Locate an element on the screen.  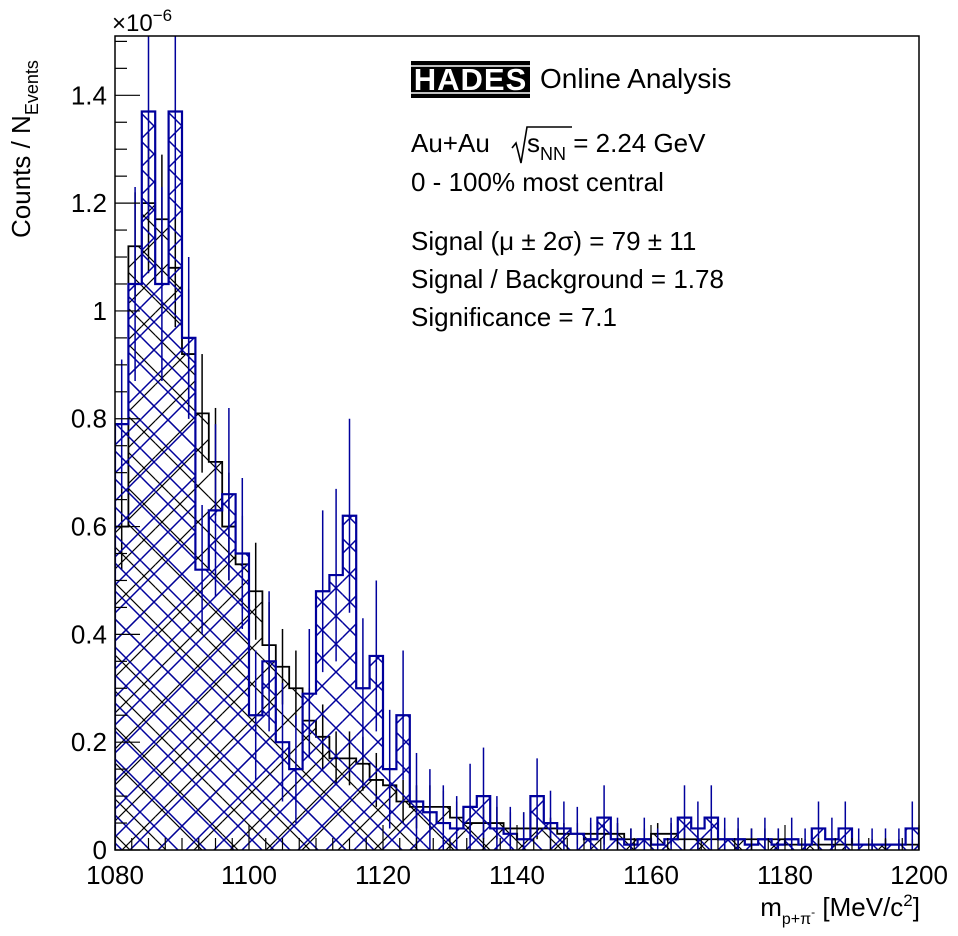
sqrt-sub: NN is located at coordinates (553, 154).